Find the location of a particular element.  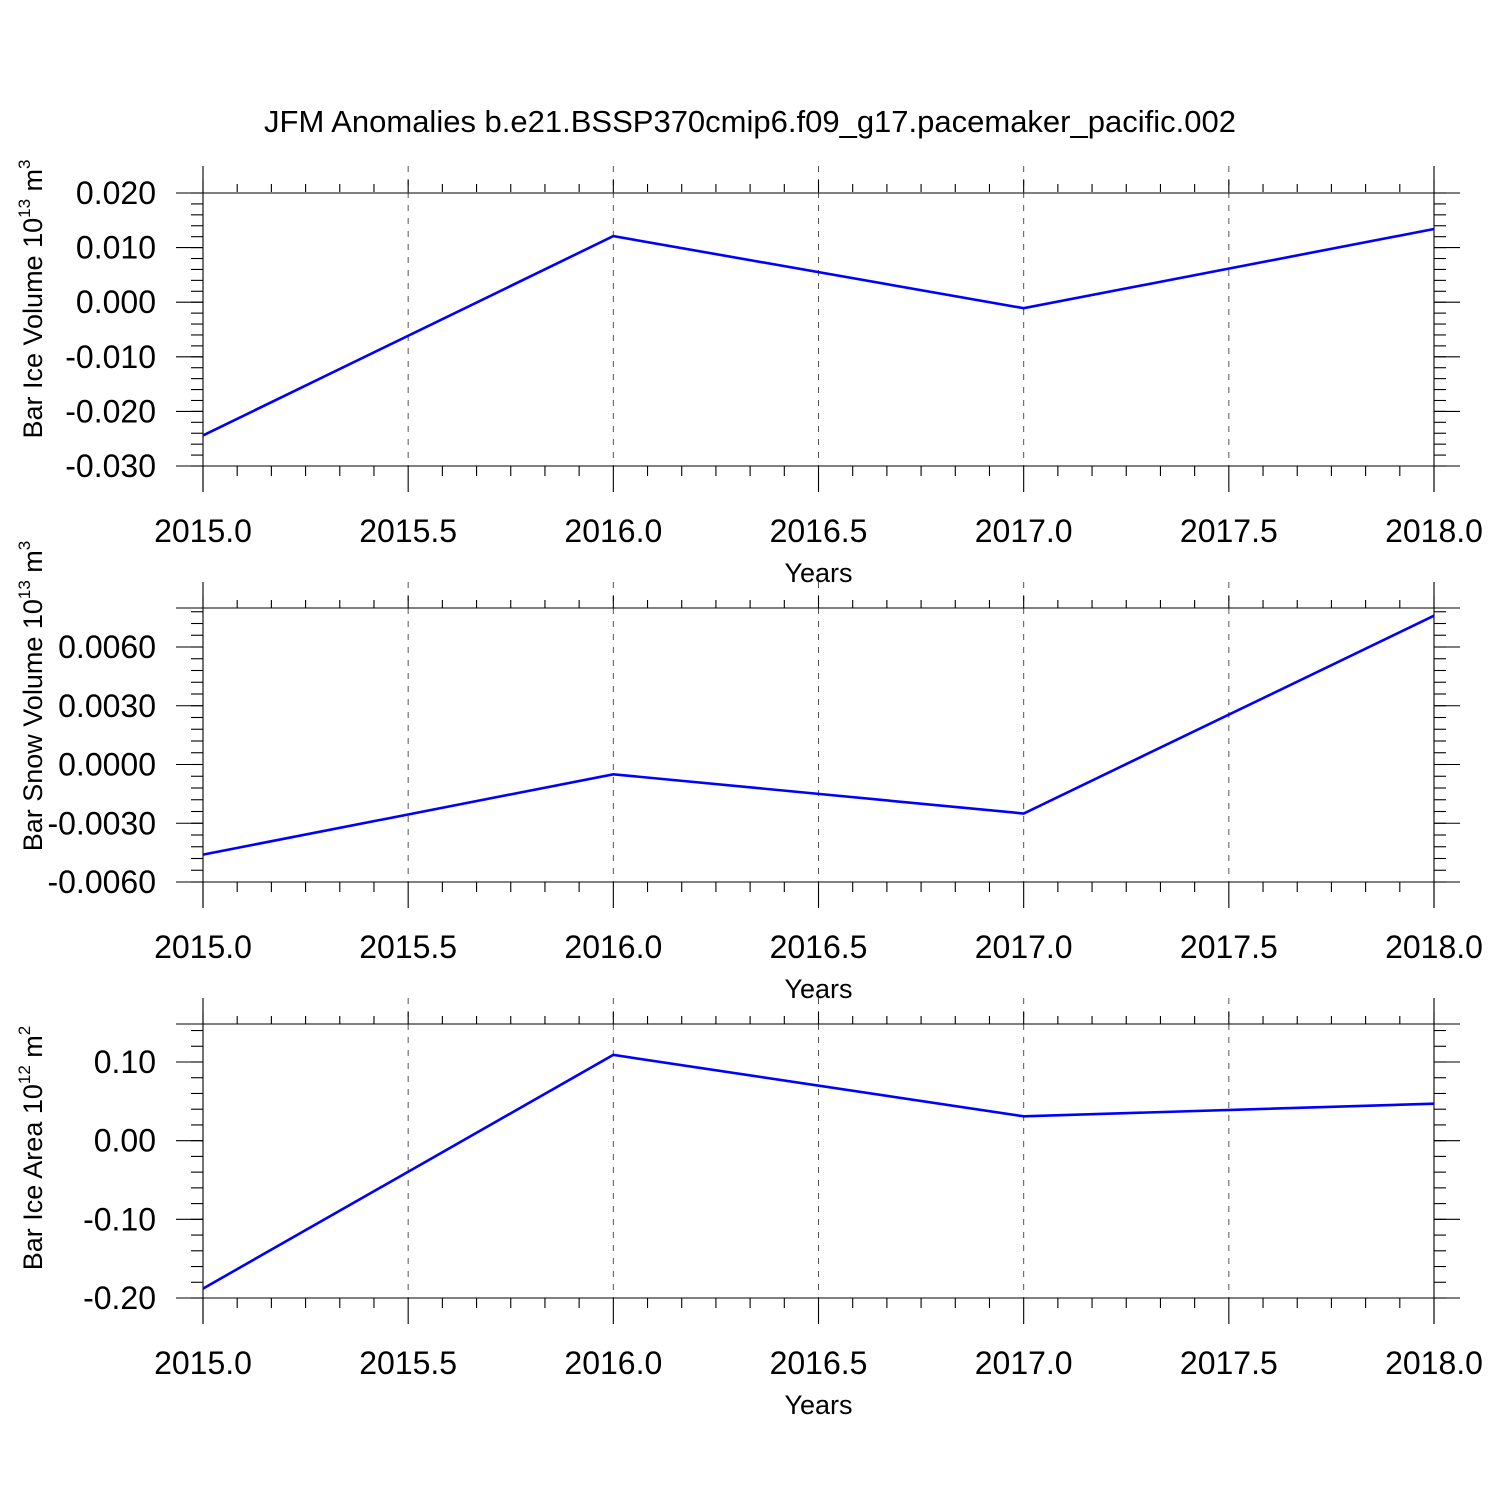

y-tick-label: 0.0030 is located at coordinates (107, 706).